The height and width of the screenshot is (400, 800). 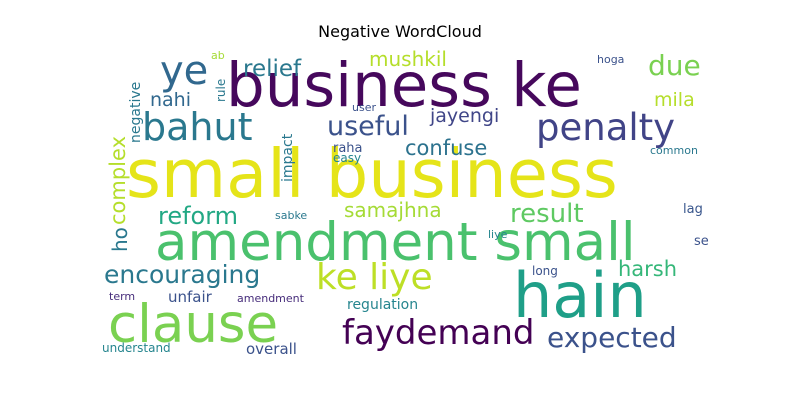 What do you see at coordinates (198, 216) in the screenshot?
I see `word-reform: reform` at bounding box center [198, 216].